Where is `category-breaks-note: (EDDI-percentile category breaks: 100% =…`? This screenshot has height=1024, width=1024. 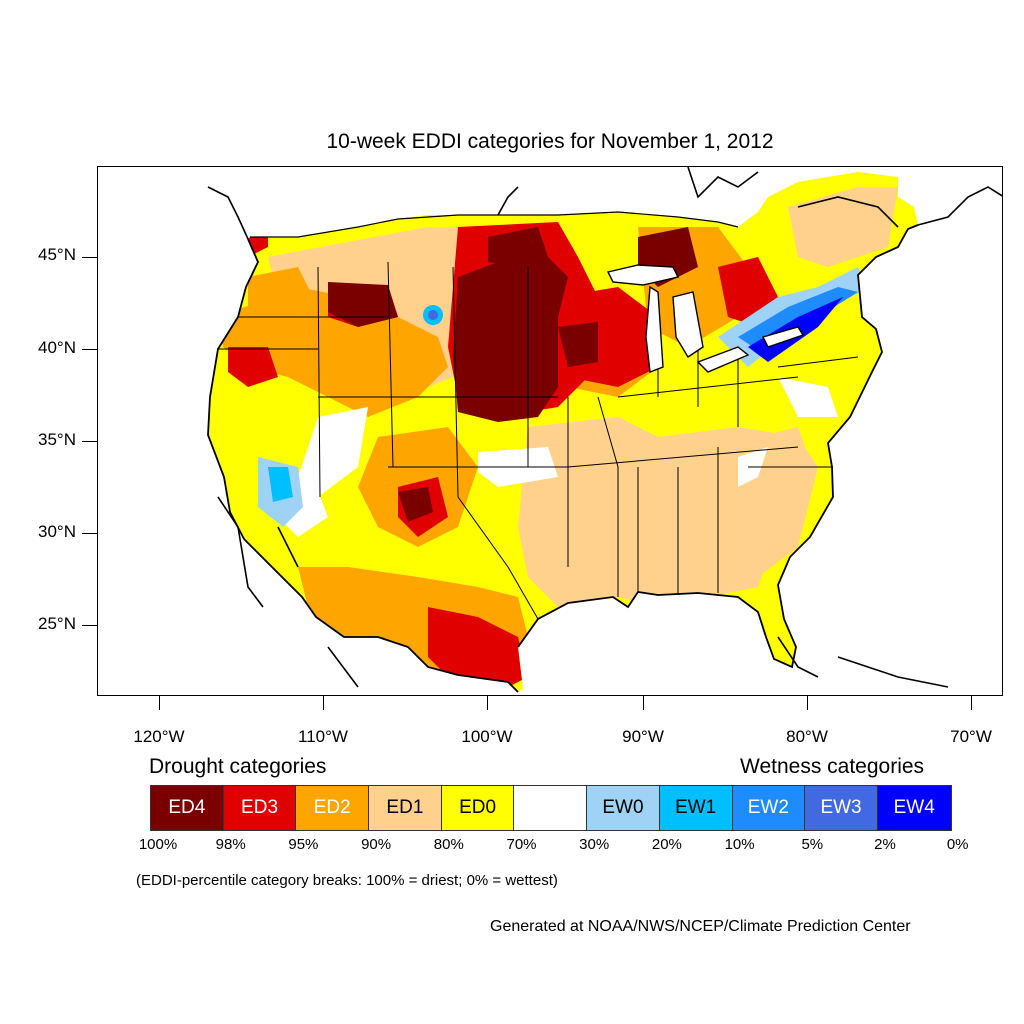 category-breaks-note: (EDDI-percentile category breaks: 100% =… is located at coordinates (347, 880).